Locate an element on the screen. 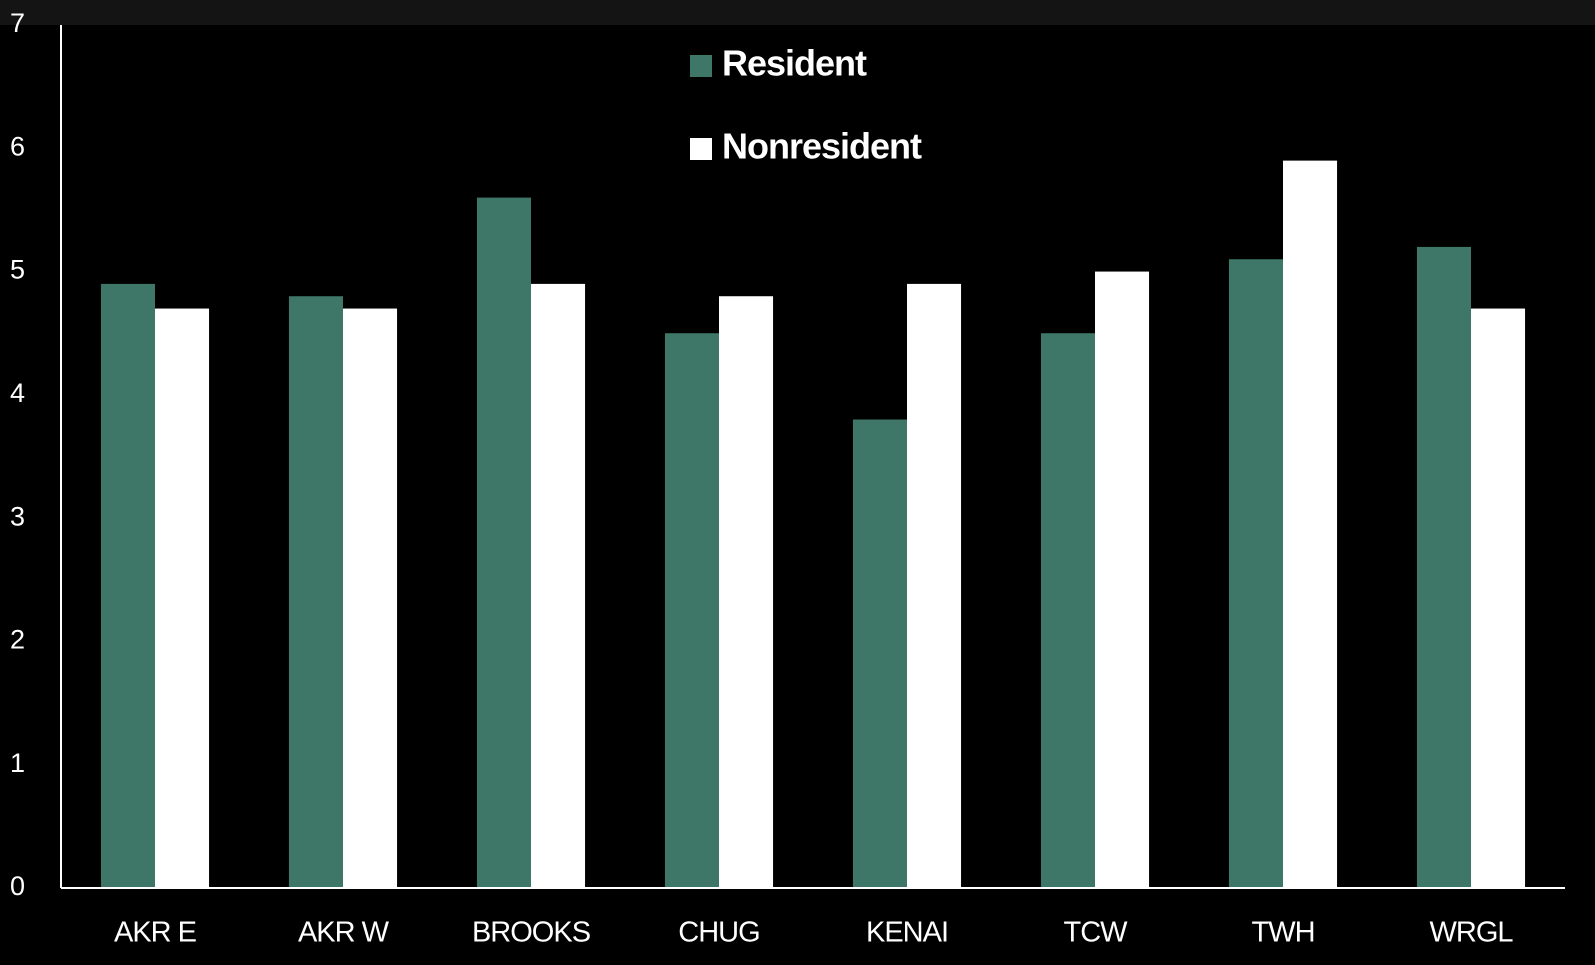  y-tick-label: 2 is located at coordinates (17, 640).